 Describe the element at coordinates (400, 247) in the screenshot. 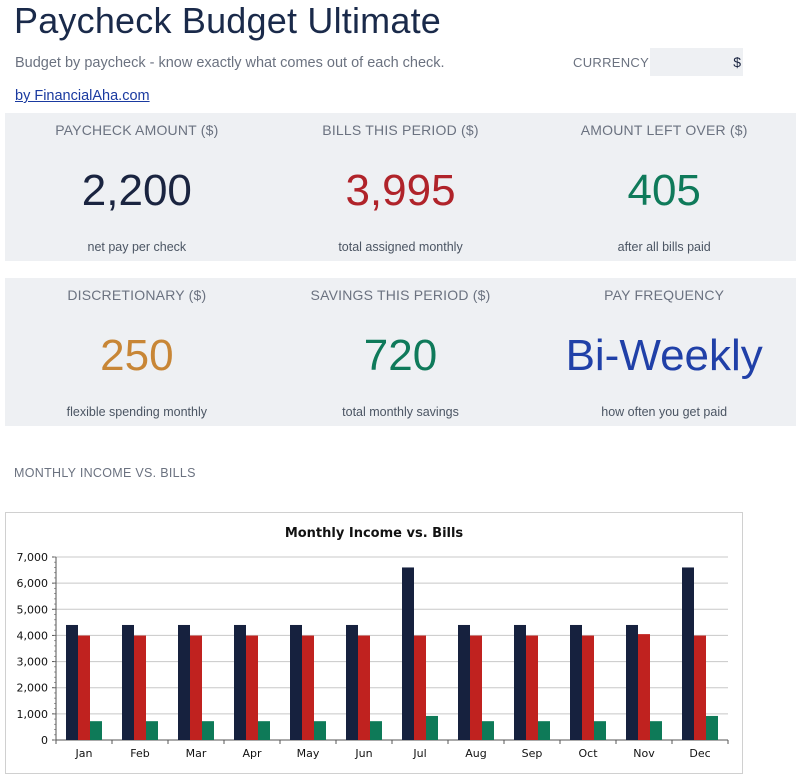

I see `card-caption: total assigned monthly` at that location.